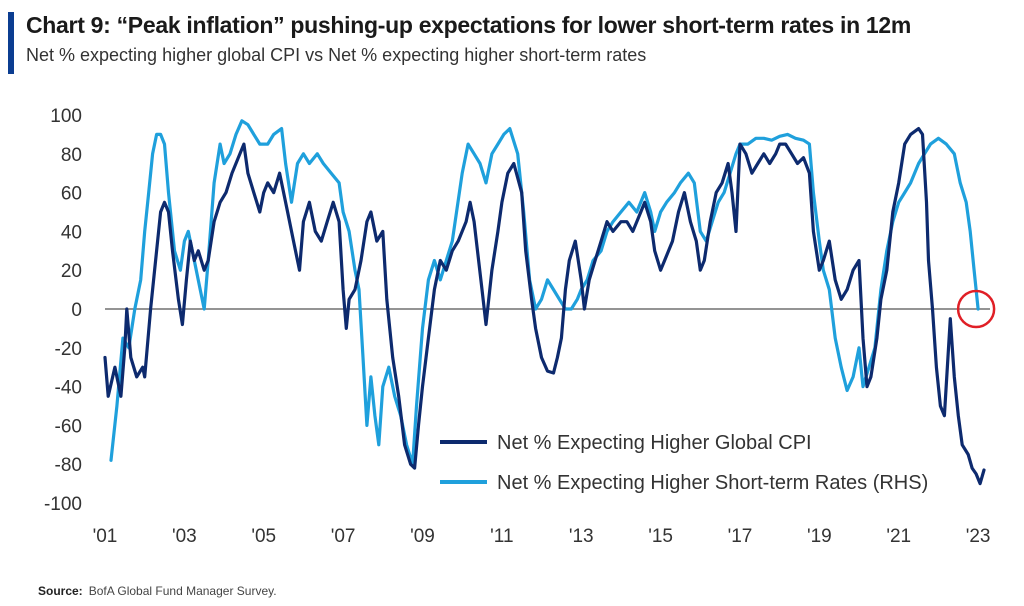 Image resolution: width=1024 pixels, height=606 pixels. I want to click on legend-label-cpi: Net % Expecting Higher Global CPI, so click(654, 443).